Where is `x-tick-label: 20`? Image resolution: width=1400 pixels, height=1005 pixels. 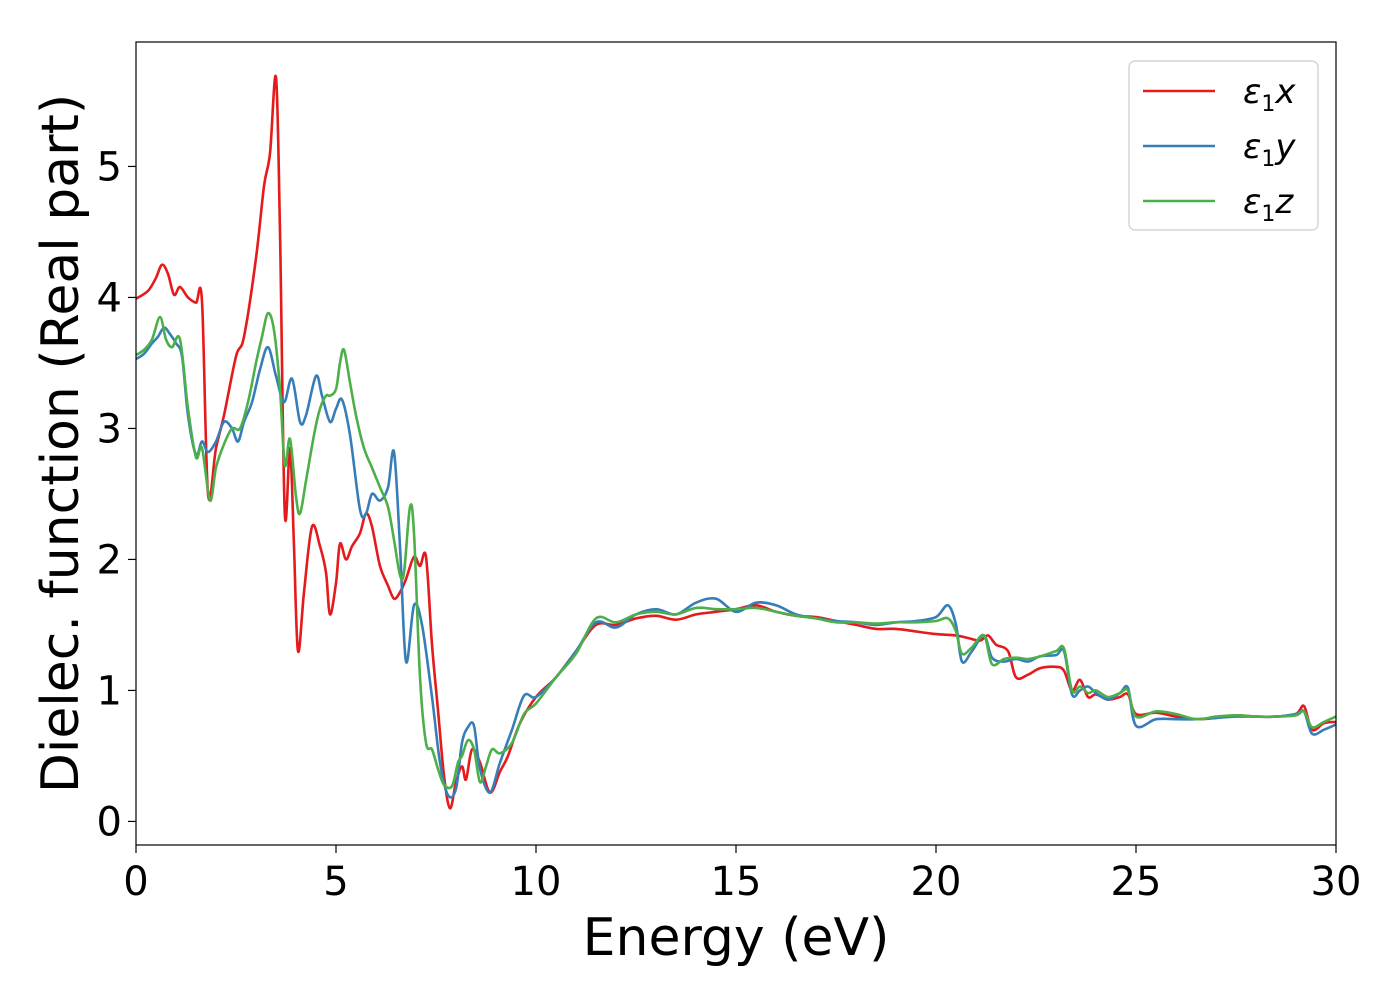
x-tick-label: 20 is located at coordinates (936, 882).